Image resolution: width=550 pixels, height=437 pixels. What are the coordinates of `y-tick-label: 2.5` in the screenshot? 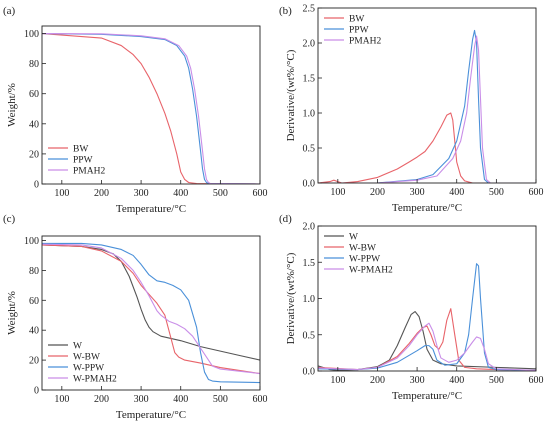 It's located at (309, 9).